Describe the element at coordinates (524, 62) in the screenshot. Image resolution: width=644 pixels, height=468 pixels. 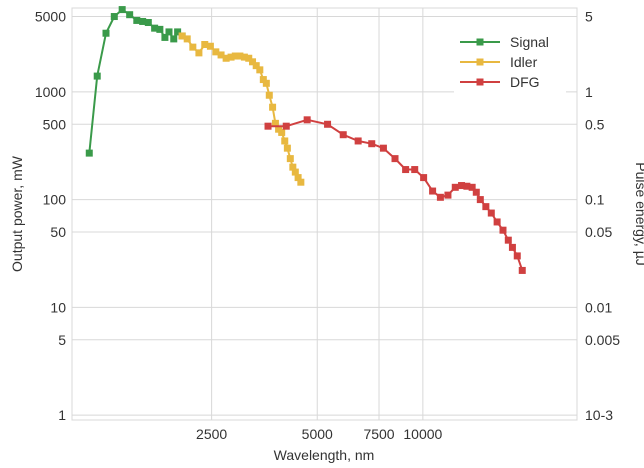
I see `legend-label-idler: Idler` at that location.